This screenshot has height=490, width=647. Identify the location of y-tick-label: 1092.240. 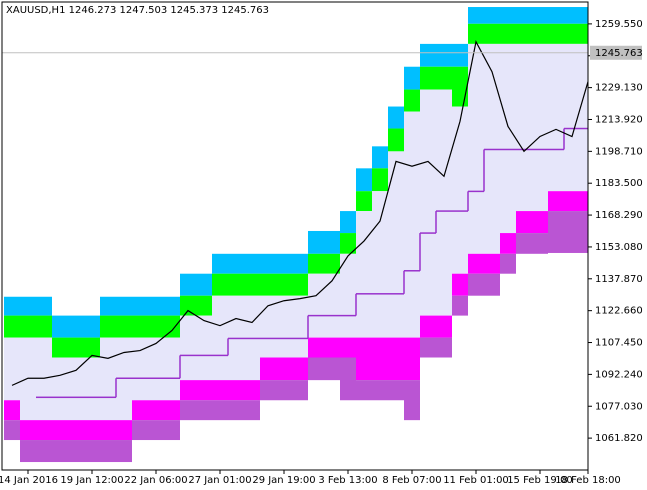
(619, 374).